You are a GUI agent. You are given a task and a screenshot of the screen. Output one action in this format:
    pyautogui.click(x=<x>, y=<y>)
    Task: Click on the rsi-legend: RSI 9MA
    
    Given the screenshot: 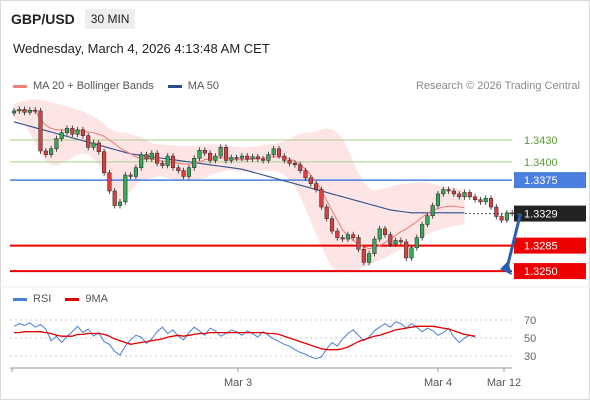 What is the action you would take?
    pyautogui.click(x=67, y=299)
    